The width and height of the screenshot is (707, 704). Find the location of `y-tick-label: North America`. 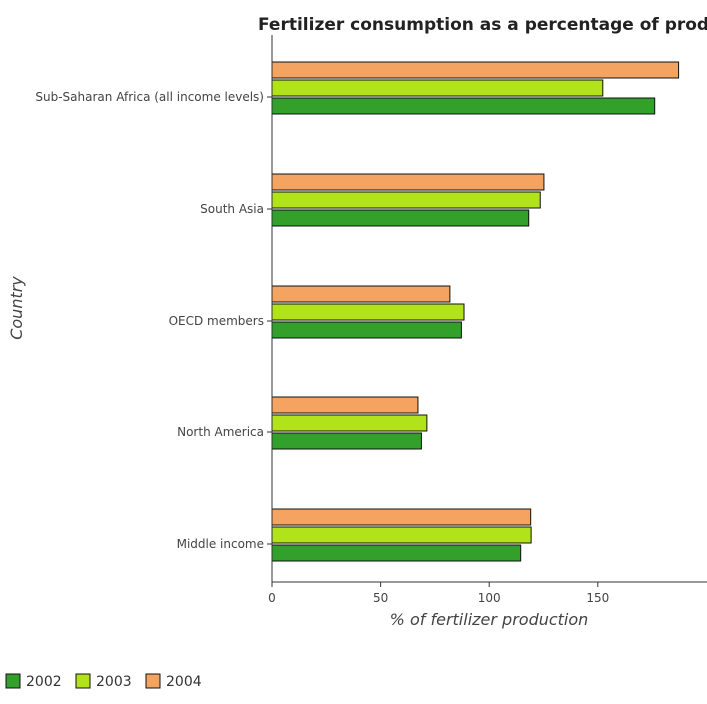

y-tick-label: North America is located at coordinates (220, 432).